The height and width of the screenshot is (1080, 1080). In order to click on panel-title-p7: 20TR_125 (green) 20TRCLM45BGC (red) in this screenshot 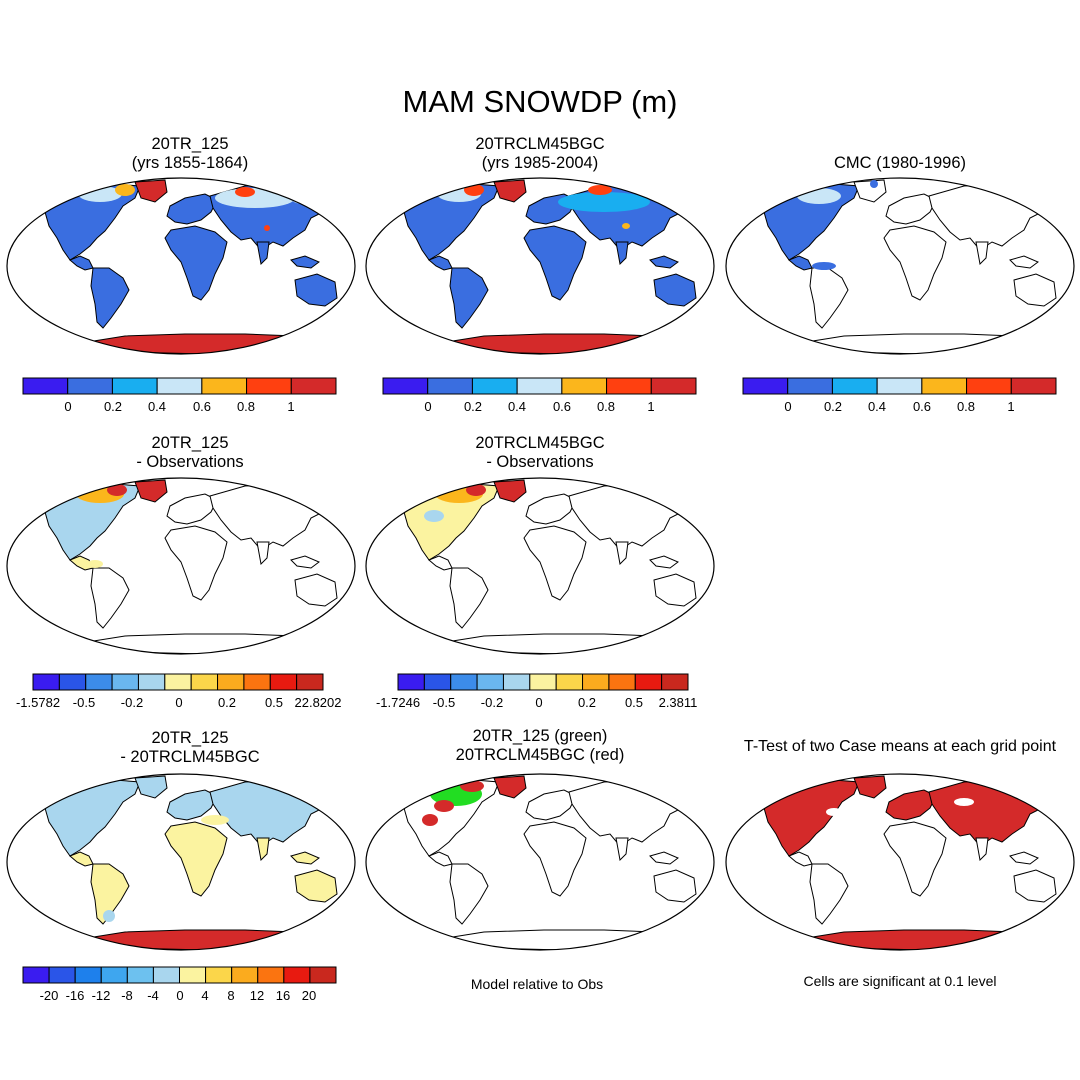, I will do `click(540, 746)`.